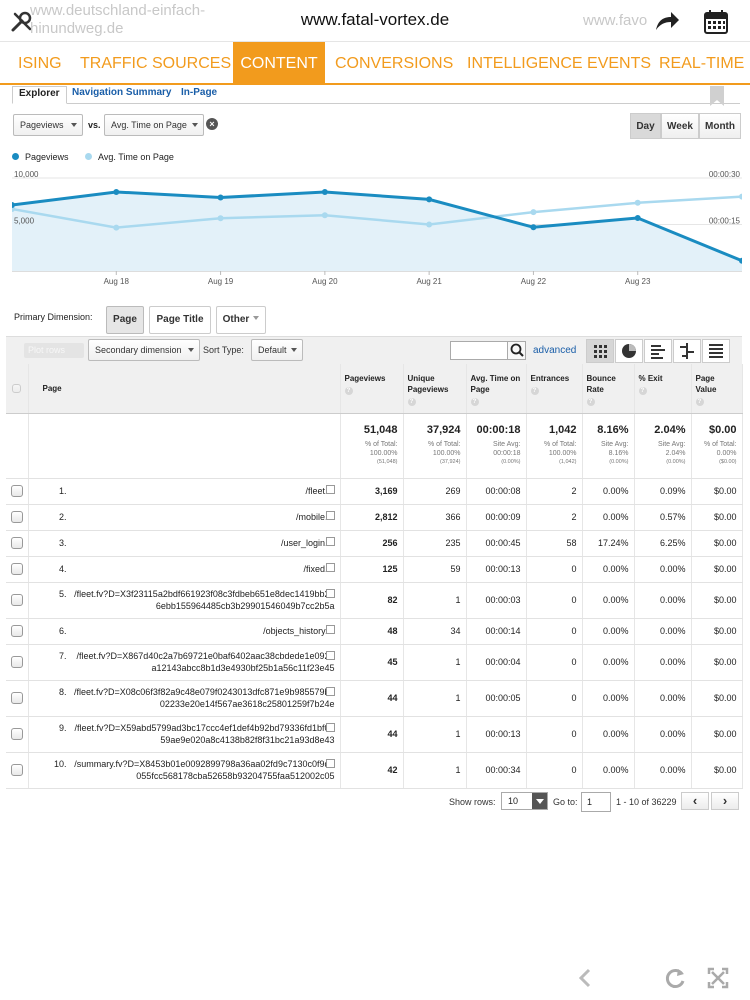  Describe the element at coordinates (125, 320) in the screenshot. I see `dimension-page-button: Page` at that location.